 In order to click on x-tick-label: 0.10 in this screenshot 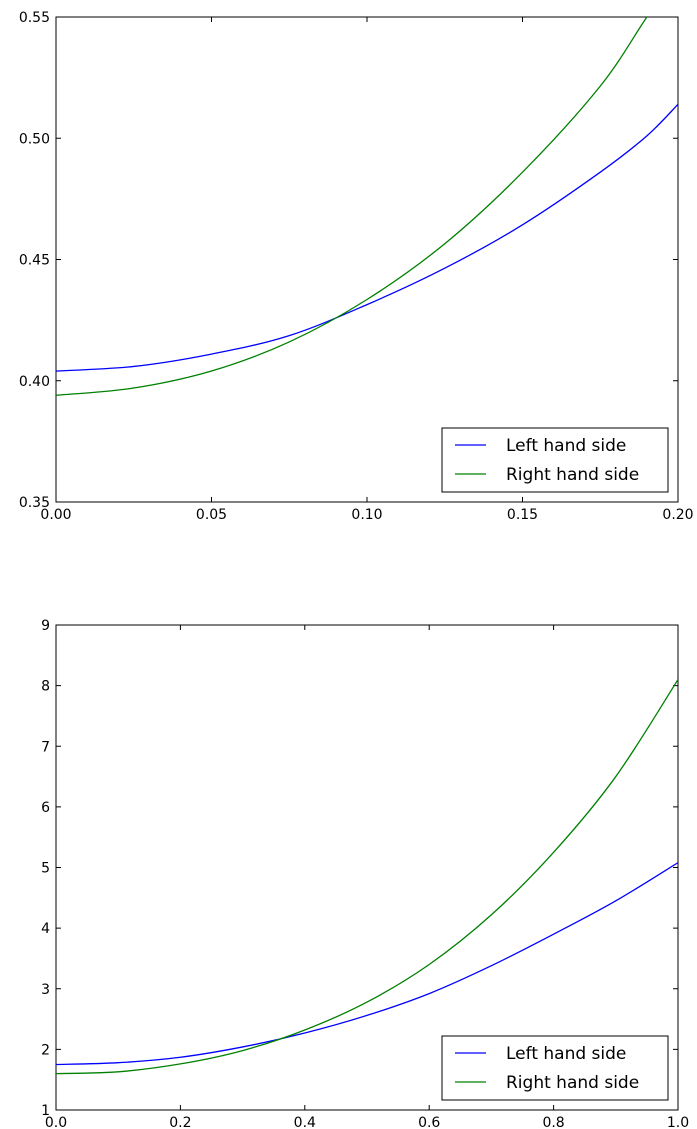, I will do `click(366, 515)`.